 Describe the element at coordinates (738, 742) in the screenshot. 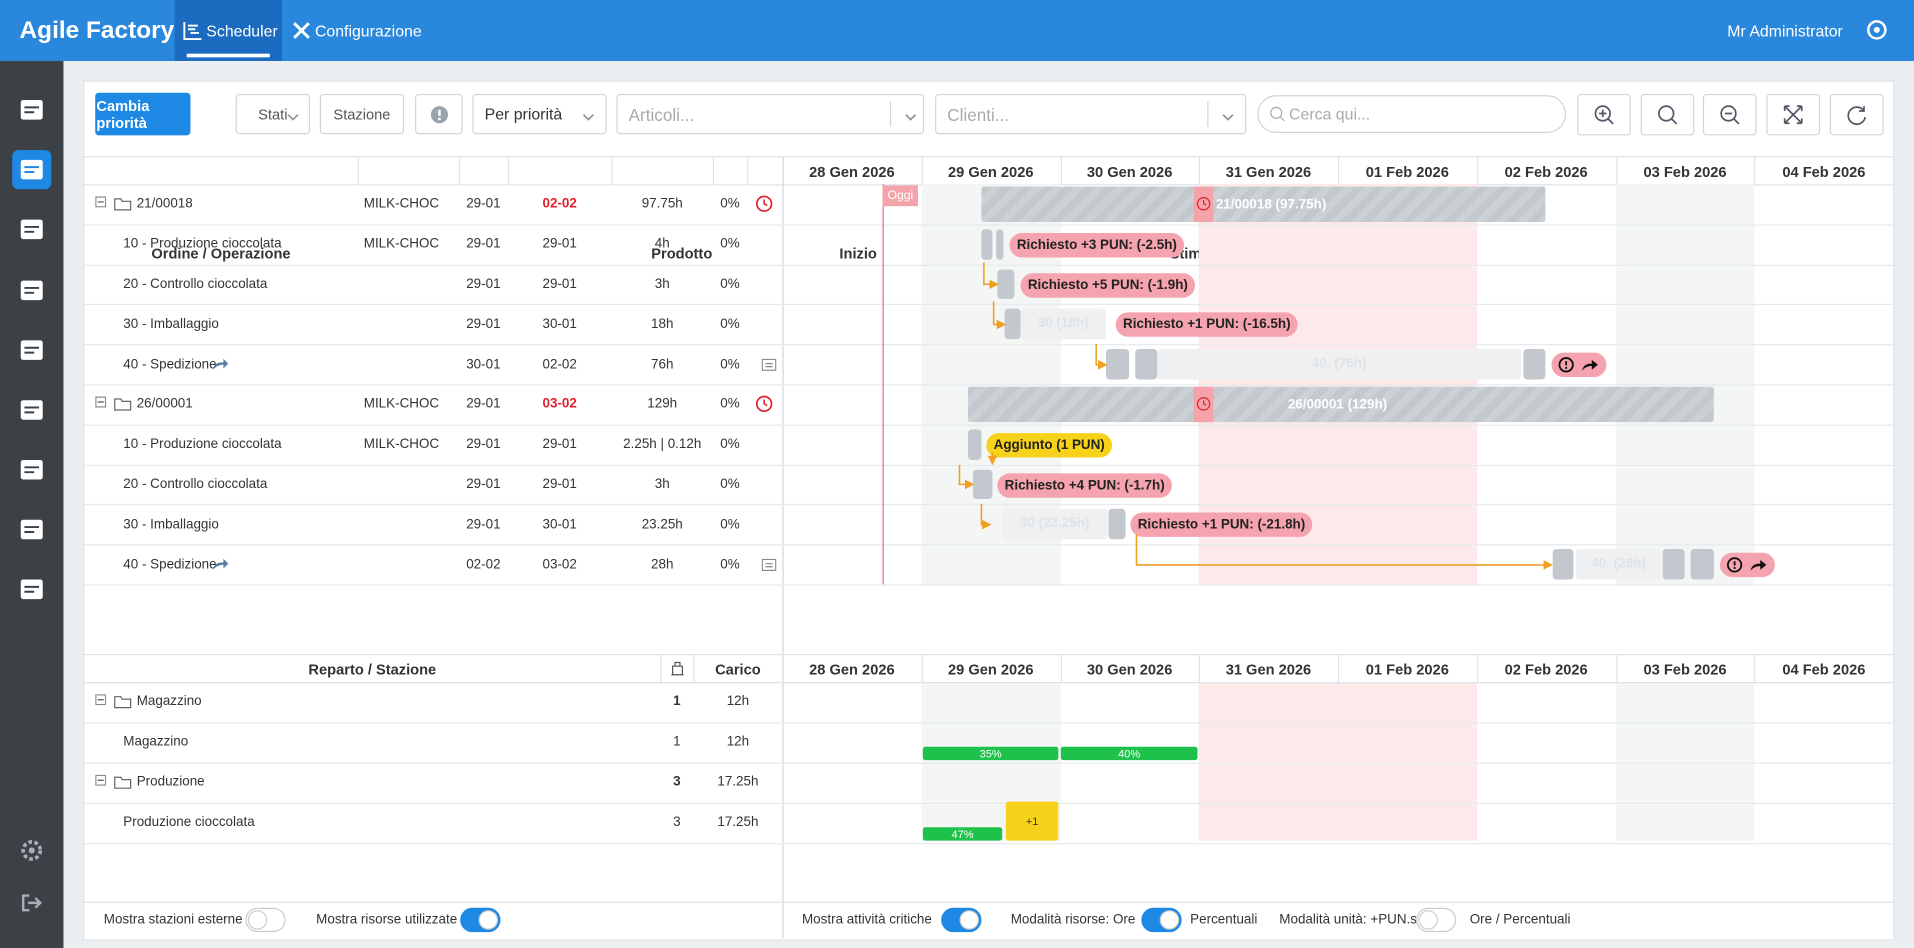

I see `load: 12h` at that location.